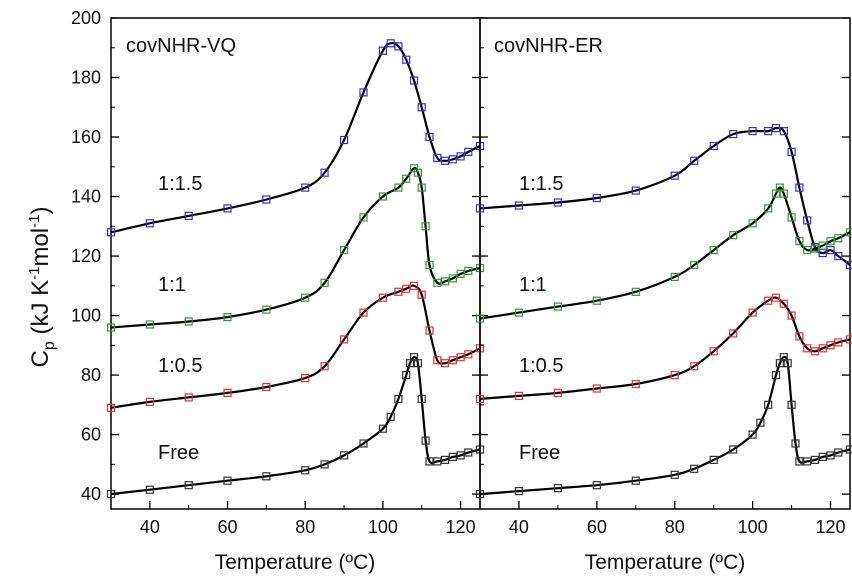 The width and height of the screenshot is (852, 576). I want to click on y-tick-label: 200, so click(86, 18).